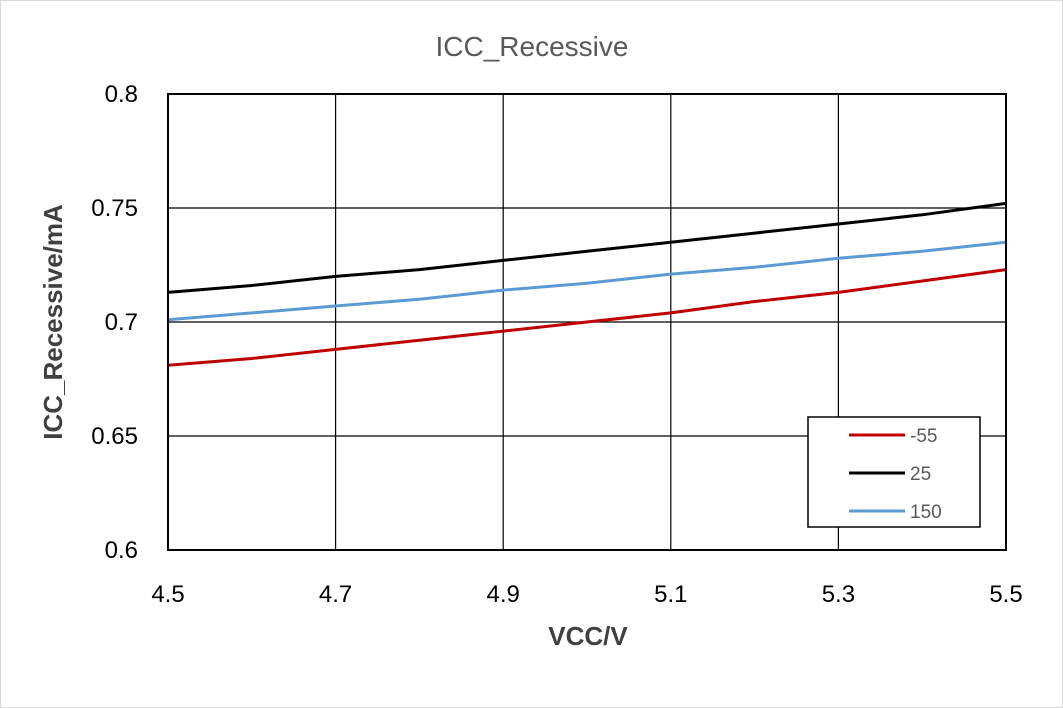  What do you see at coordinates (335, 594) in the screenshot?
I see `x-tick-label: 4.7` at bounding box center [335, 594].